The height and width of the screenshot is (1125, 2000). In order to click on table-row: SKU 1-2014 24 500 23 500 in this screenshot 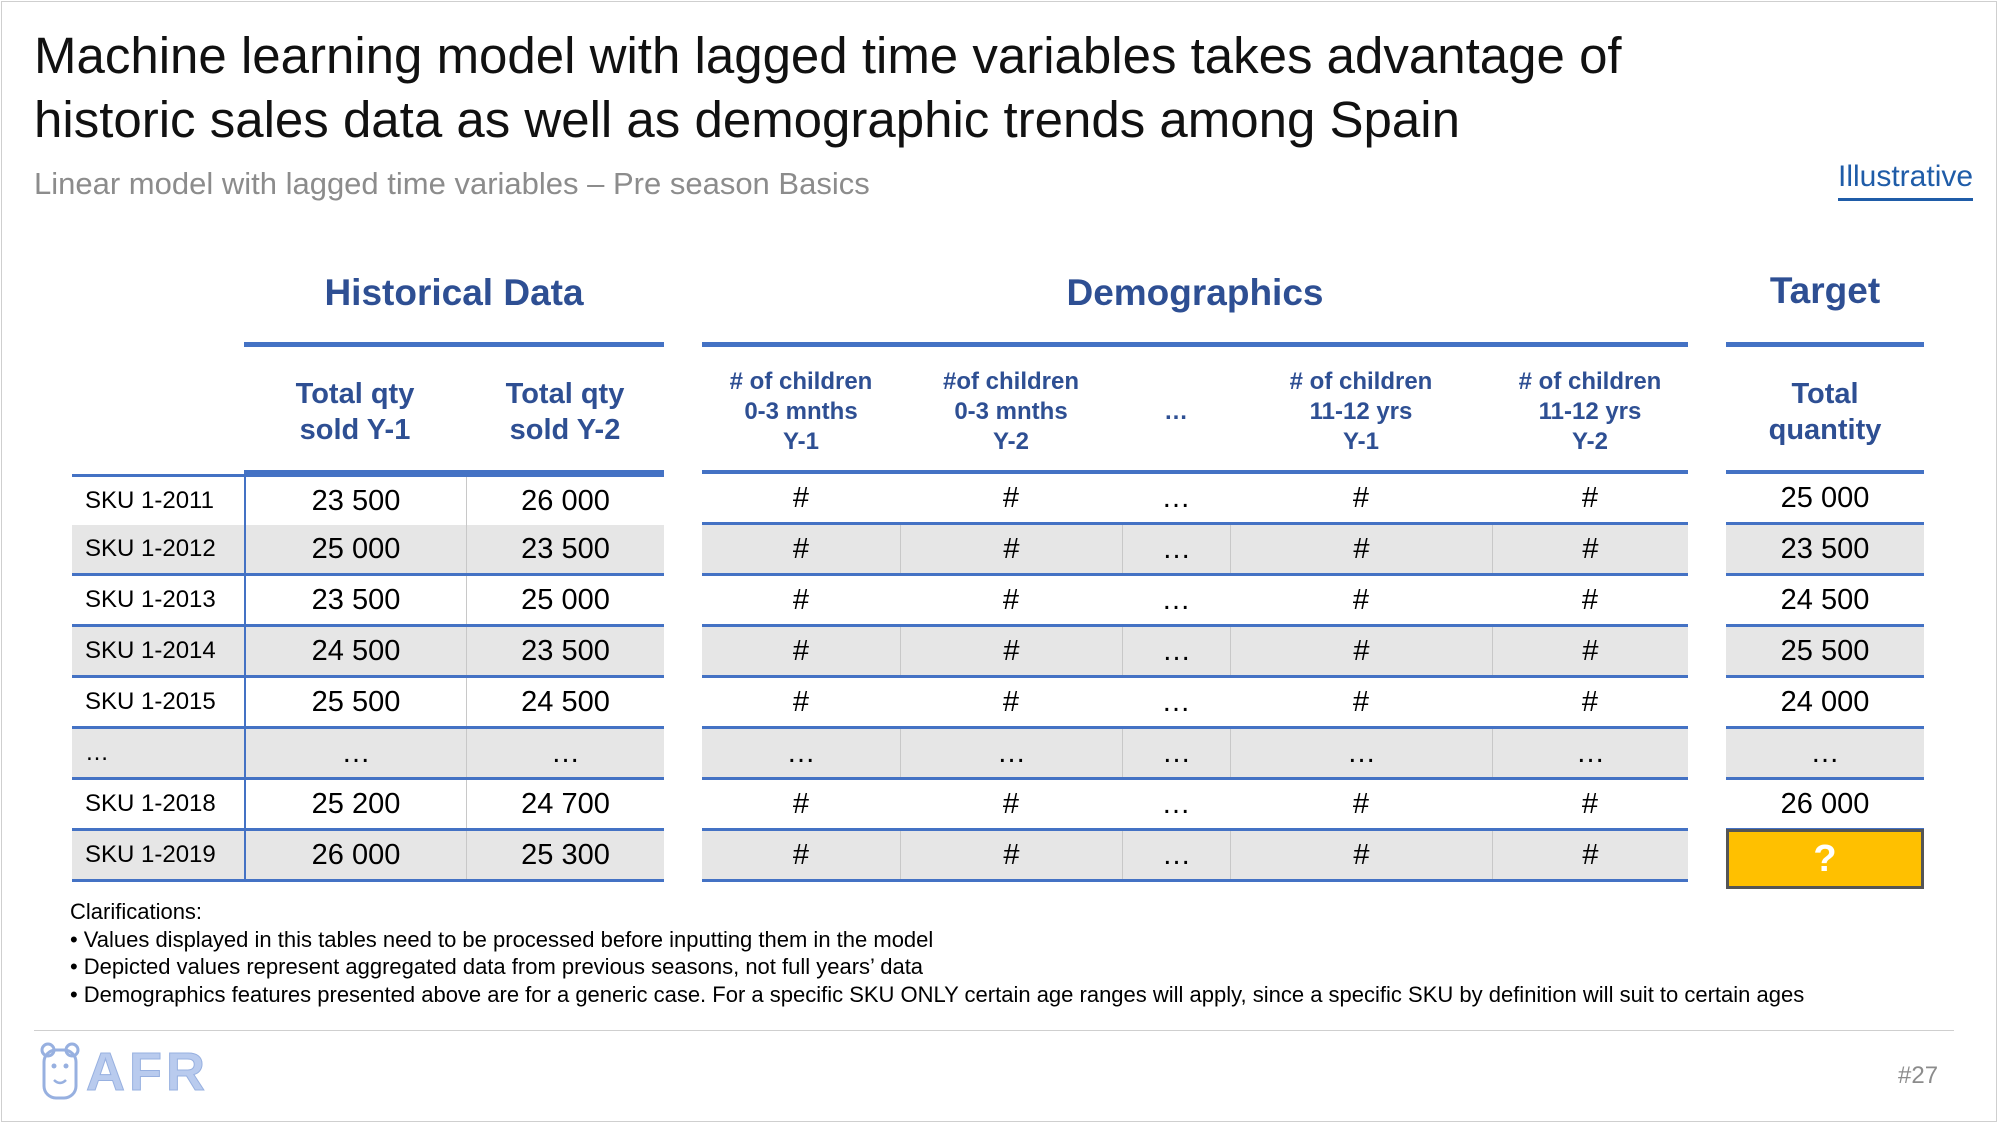, I will do `click(368, 652)`.